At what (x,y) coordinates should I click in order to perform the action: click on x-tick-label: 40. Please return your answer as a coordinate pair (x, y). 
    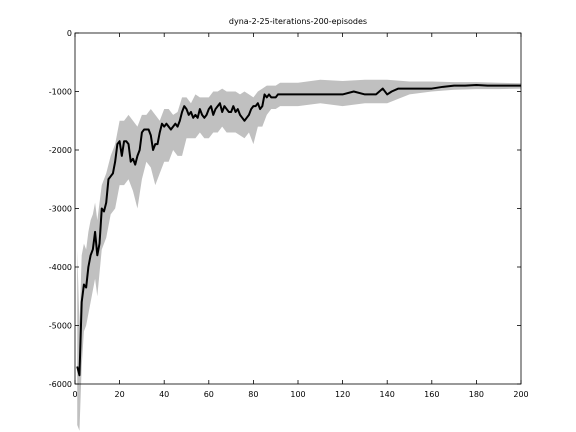
    Looking at the image, I should click on (164, 394).